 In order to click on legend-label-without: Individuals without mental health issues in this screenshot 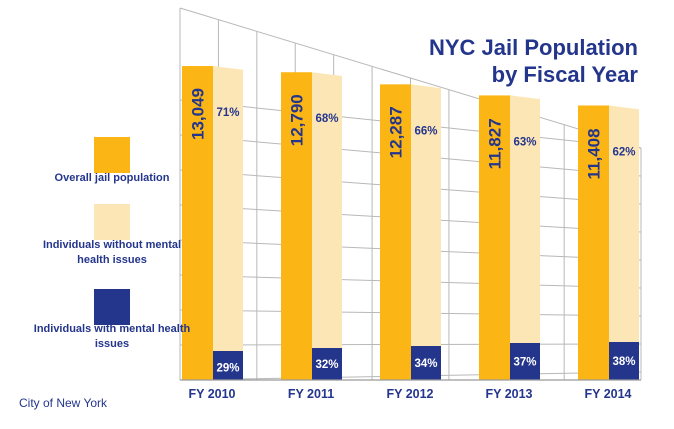, I will do `click(112, 252)`.